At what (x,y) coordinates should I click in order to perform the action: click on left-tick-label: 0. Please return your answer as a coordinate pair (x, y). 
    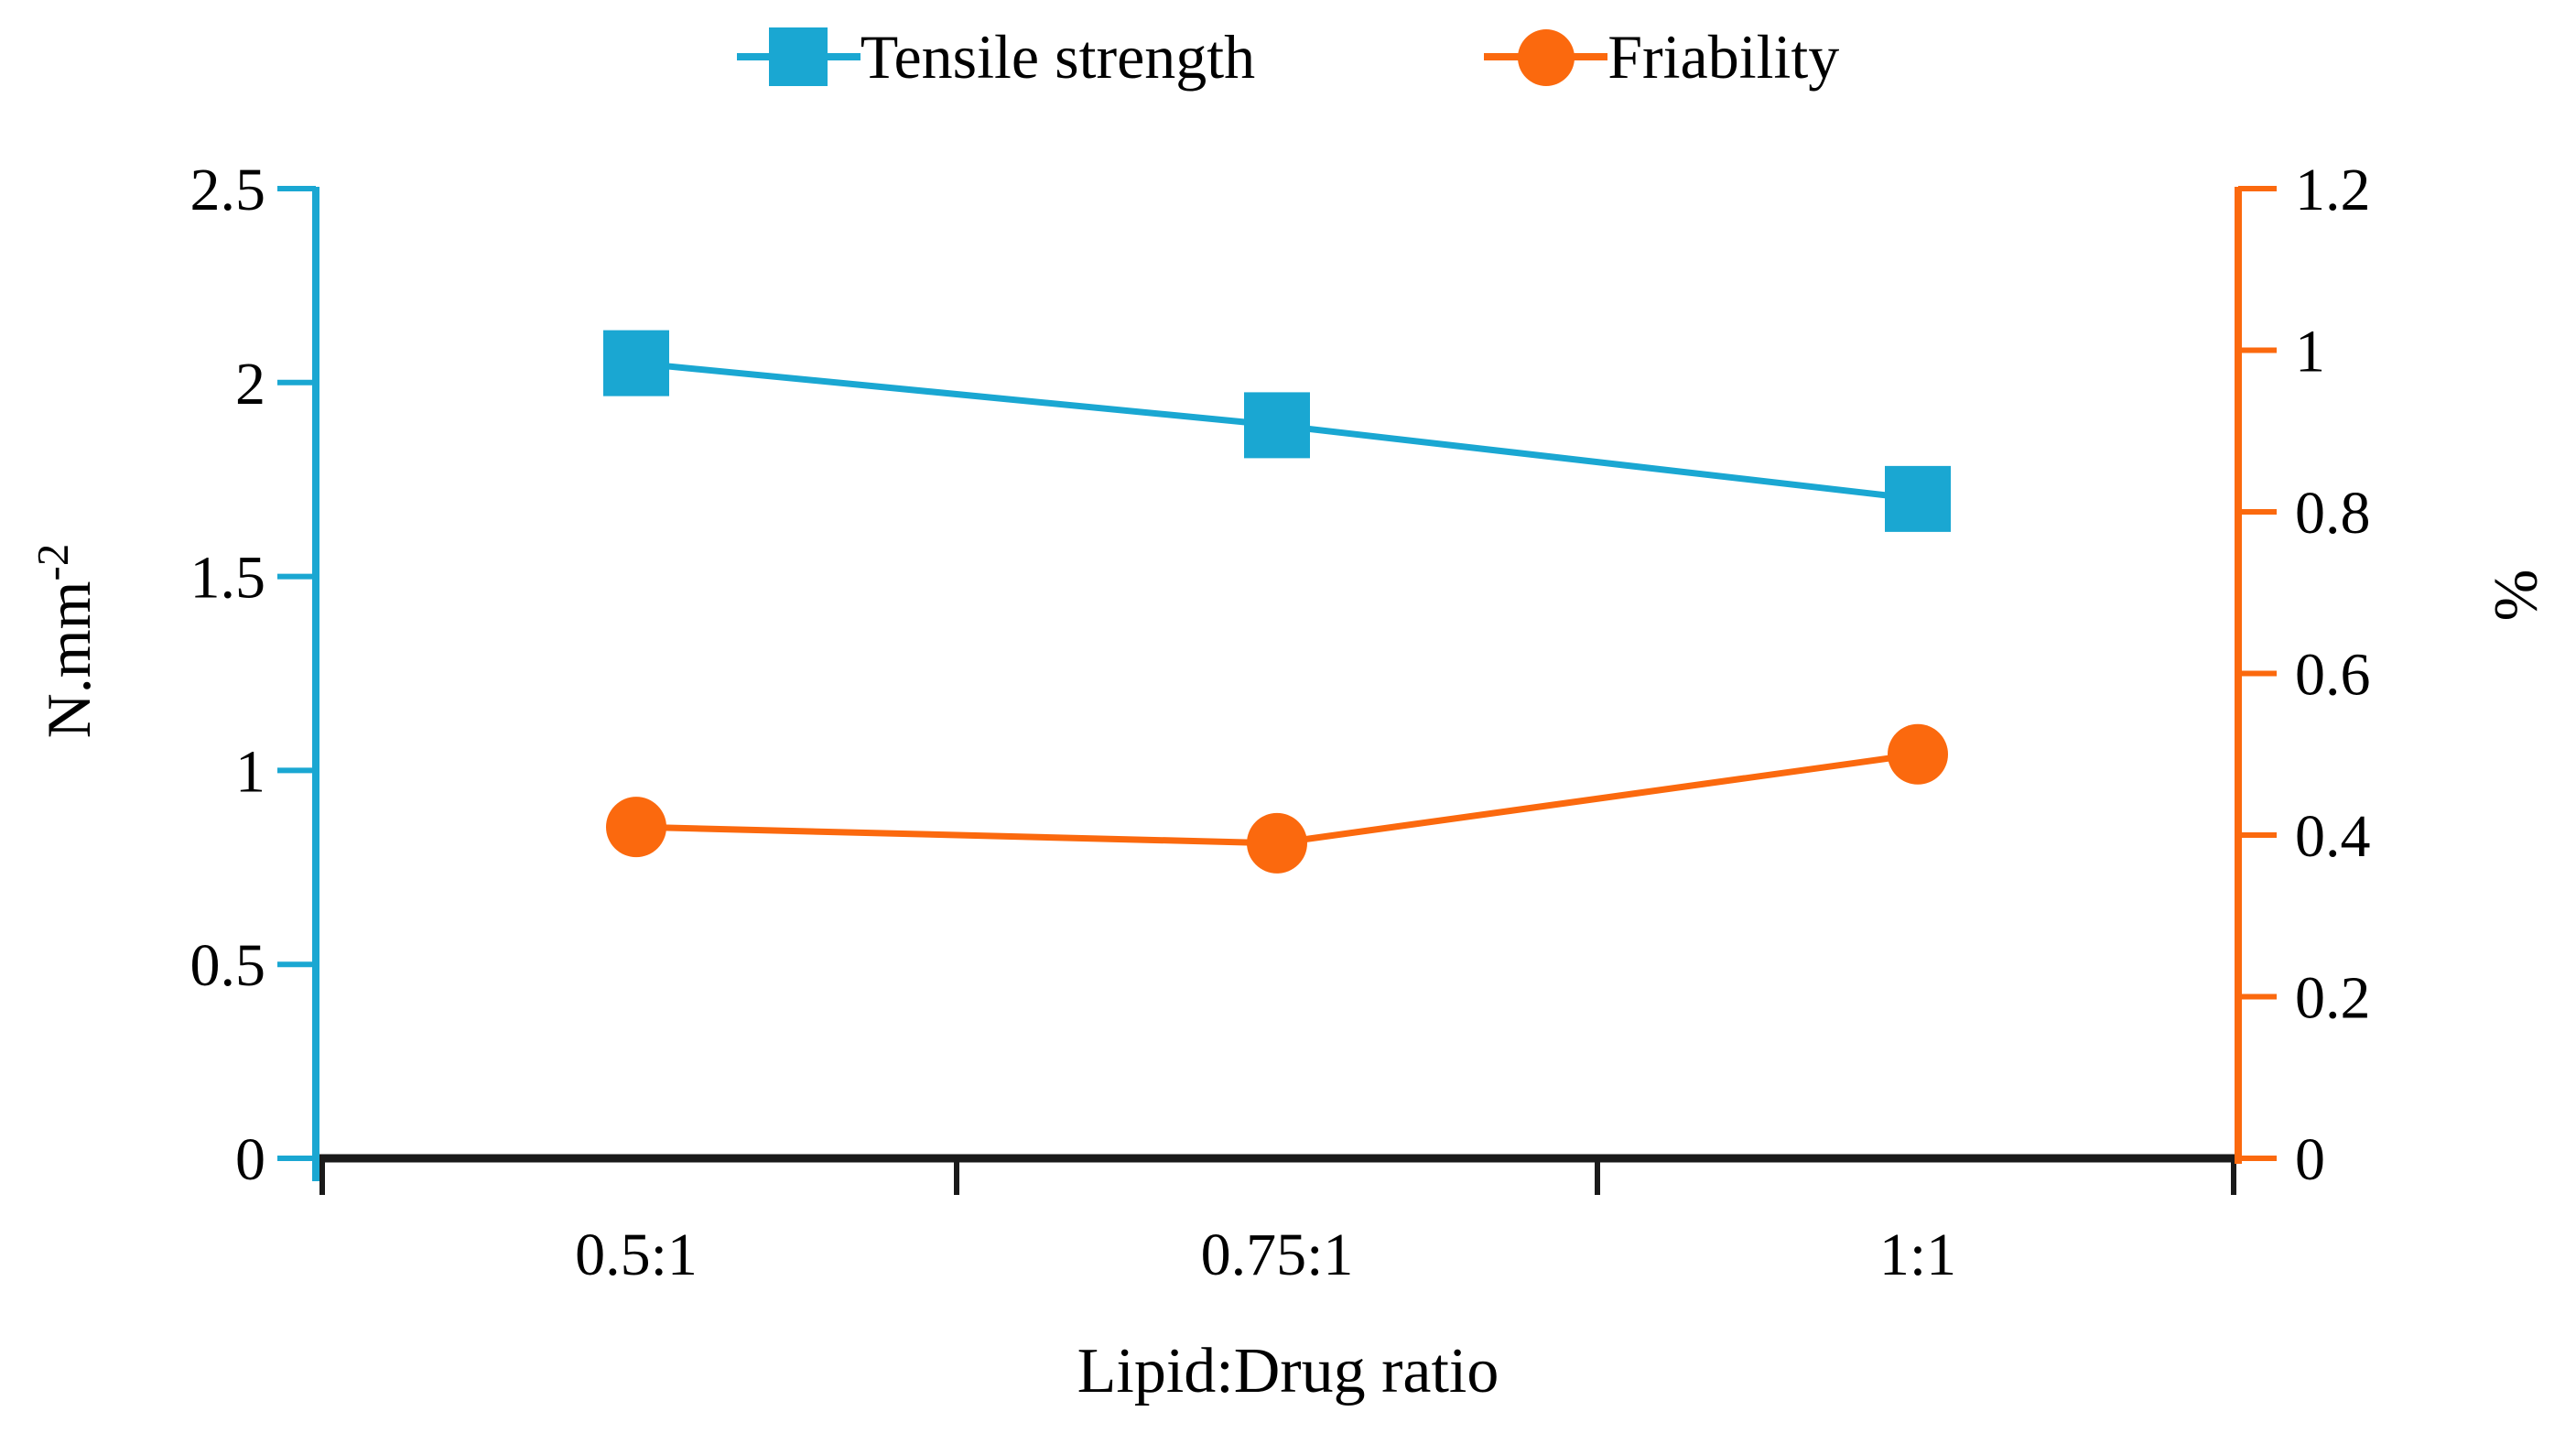
    Looking at the image, I should click on (250, 1159).